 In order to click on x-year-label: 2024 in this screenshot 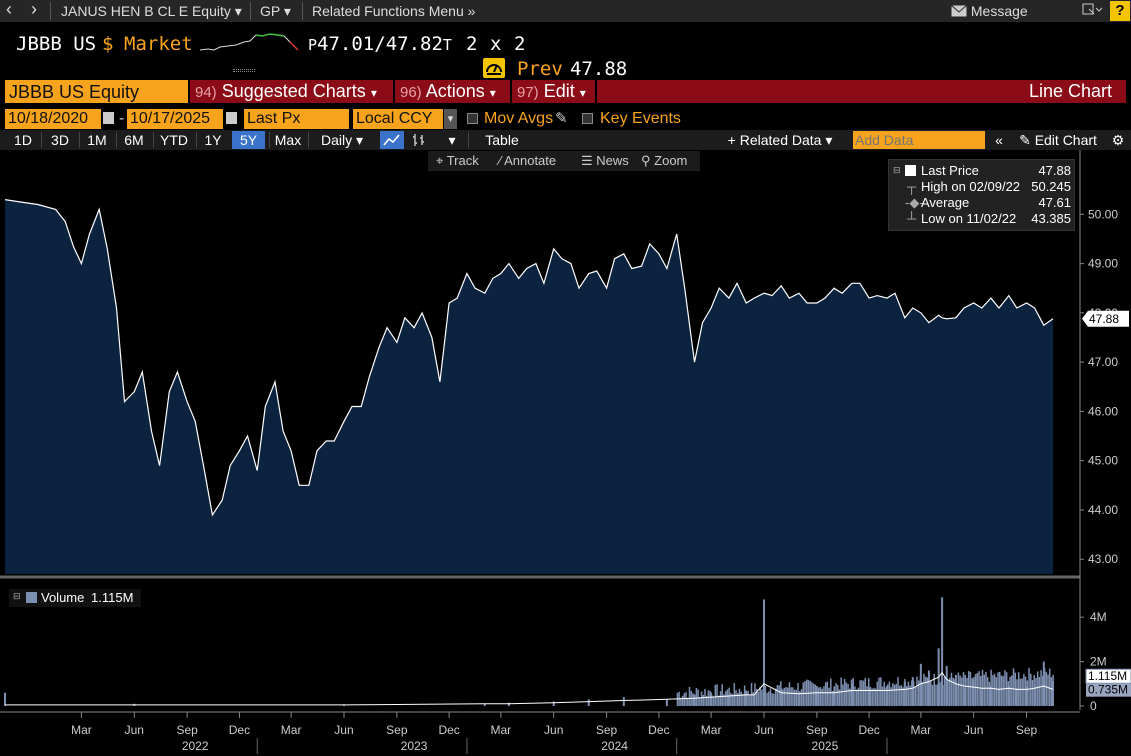, I will do `click(614, 746)`.